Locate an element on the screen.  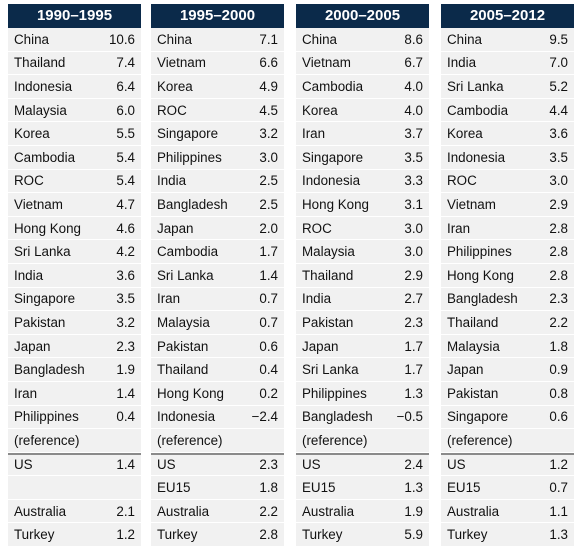
table-row: Singapore 3.5 is located at coordinates (74, 300).